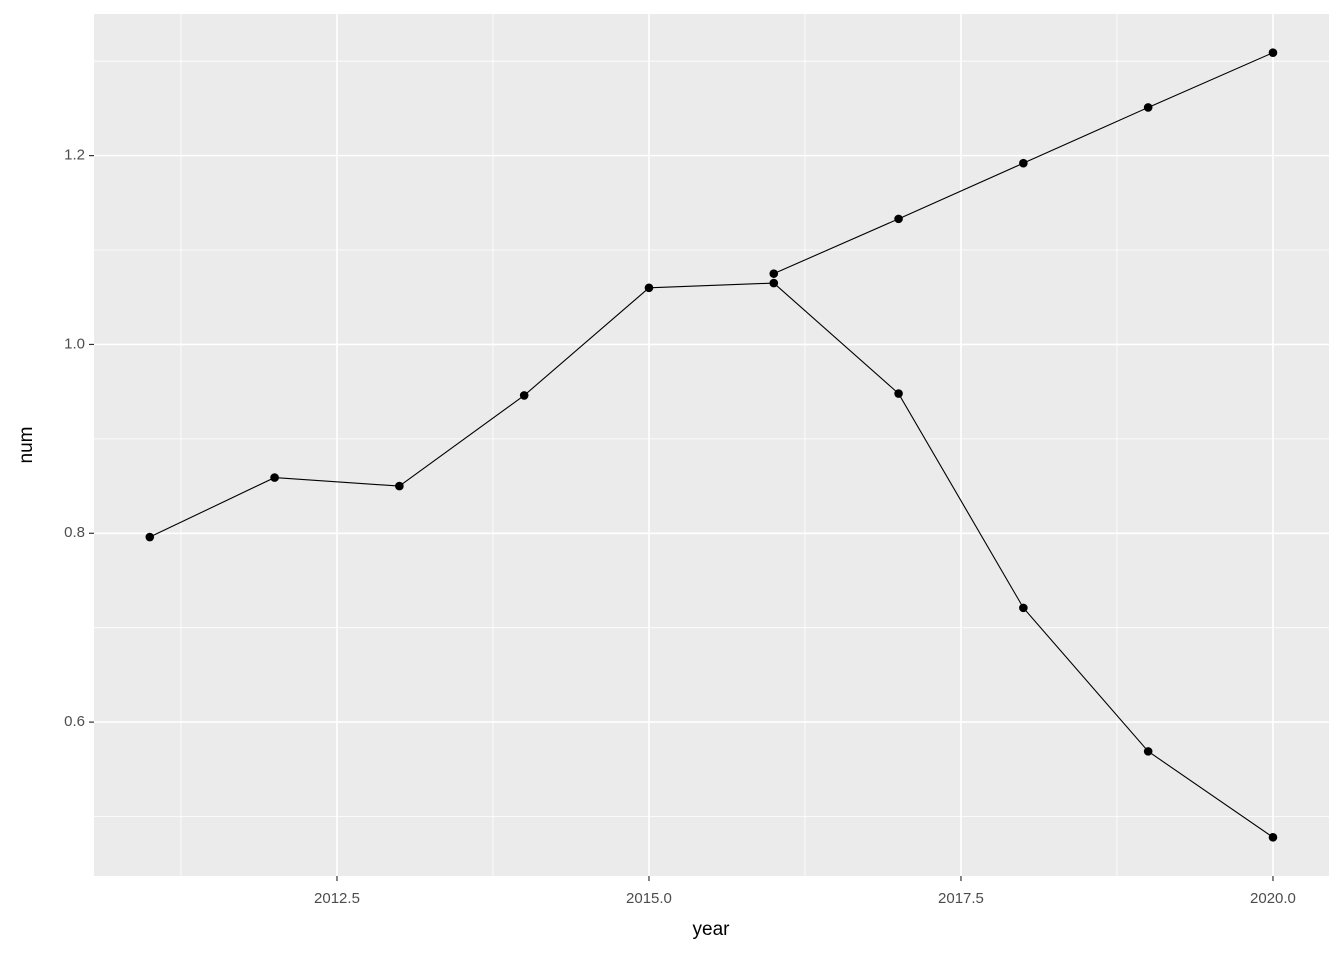 Image resolution: width=1344 pixels, height=960 pixels. Describe the element at coordinates (26, 445) in the screenshot. I see `y-axis-title: num` at that location.